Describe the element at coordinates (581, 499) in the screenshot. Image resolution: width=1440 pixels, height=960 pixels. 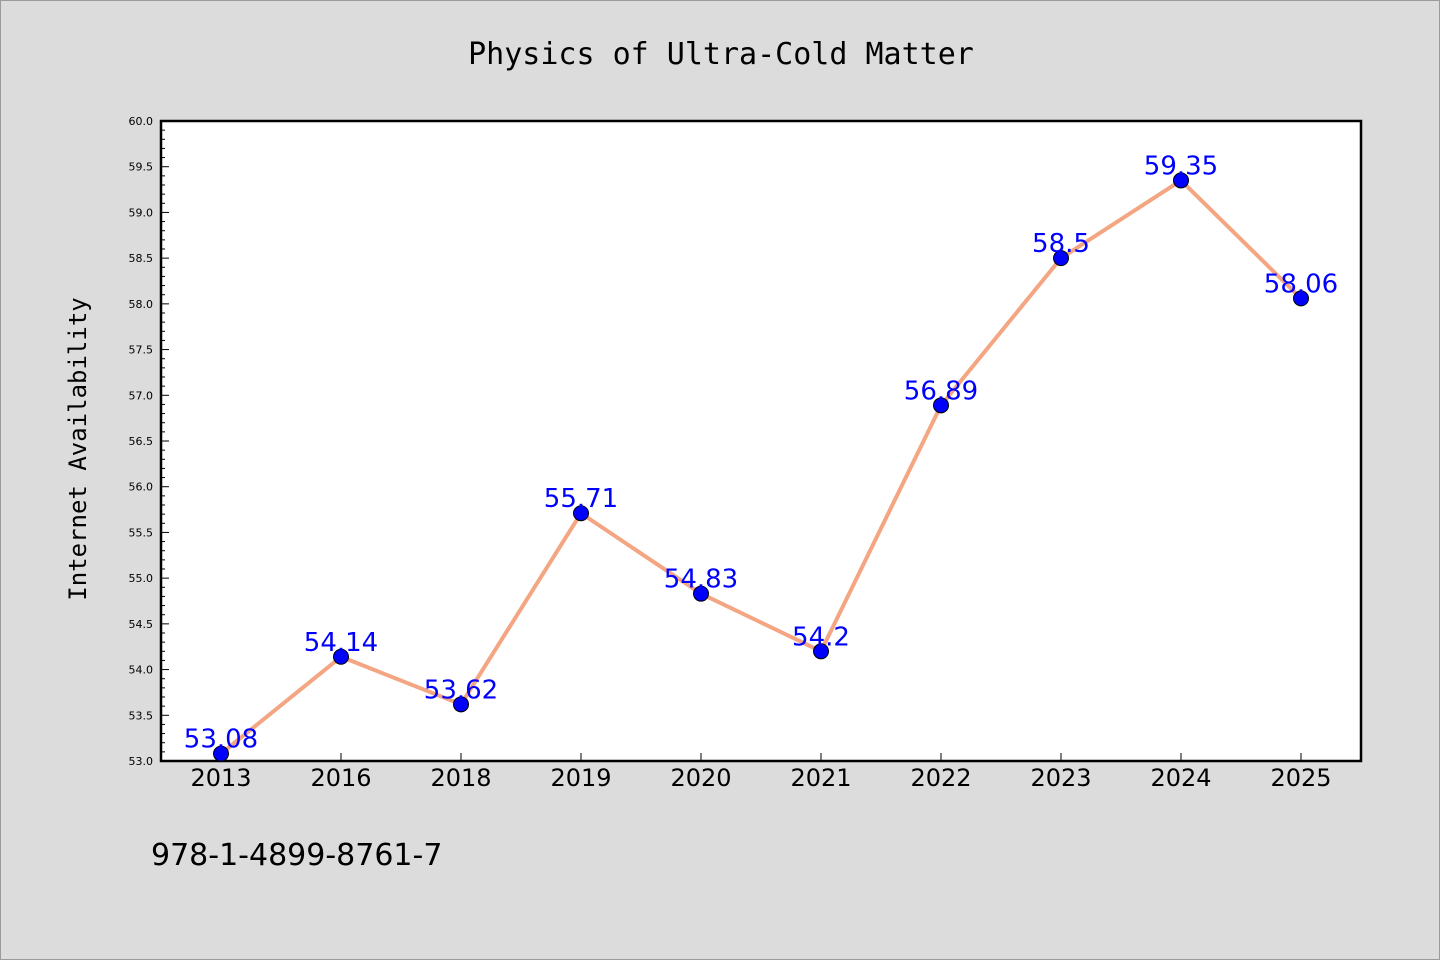
I see `data-label: 55.71` at that location.